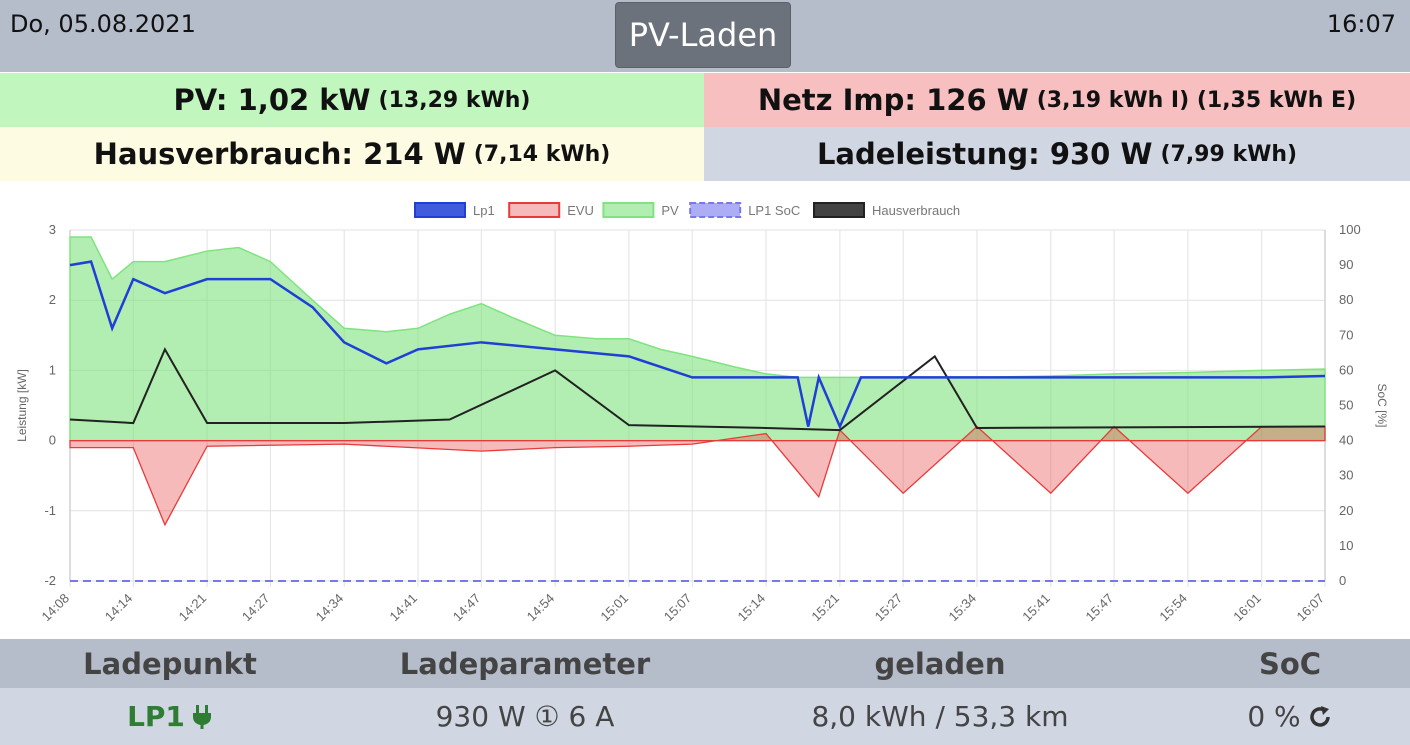  What do you see at coordinates (119, 608) in the screenshot?
I see `x-tick-label: 14:14` at bounding box center [119, 608].